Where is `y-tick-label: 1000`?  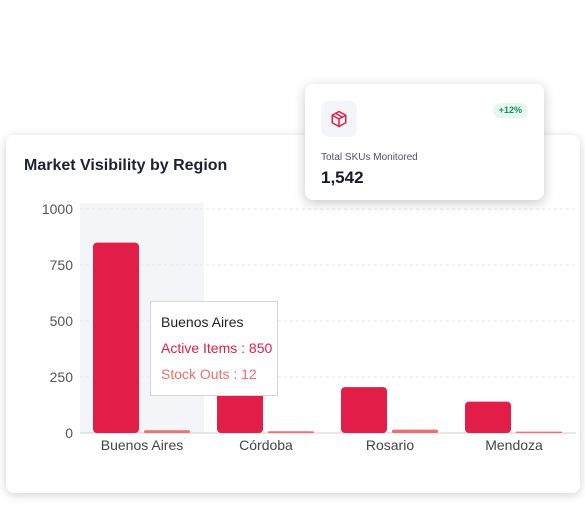 y-tick-label: 1000 is located at coordinates (57, 209).